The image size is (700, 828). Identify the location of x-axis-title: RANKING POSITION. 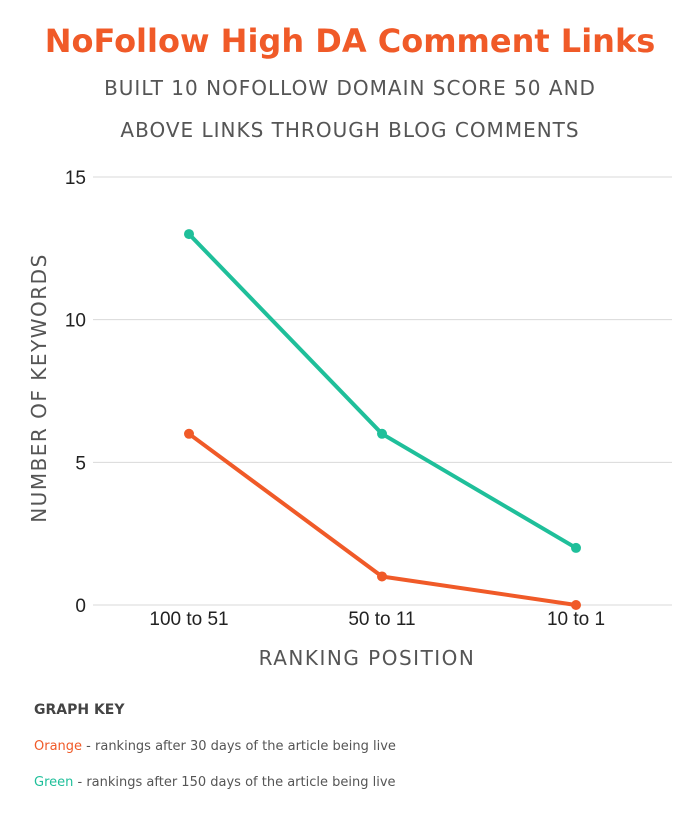
(367, 658).